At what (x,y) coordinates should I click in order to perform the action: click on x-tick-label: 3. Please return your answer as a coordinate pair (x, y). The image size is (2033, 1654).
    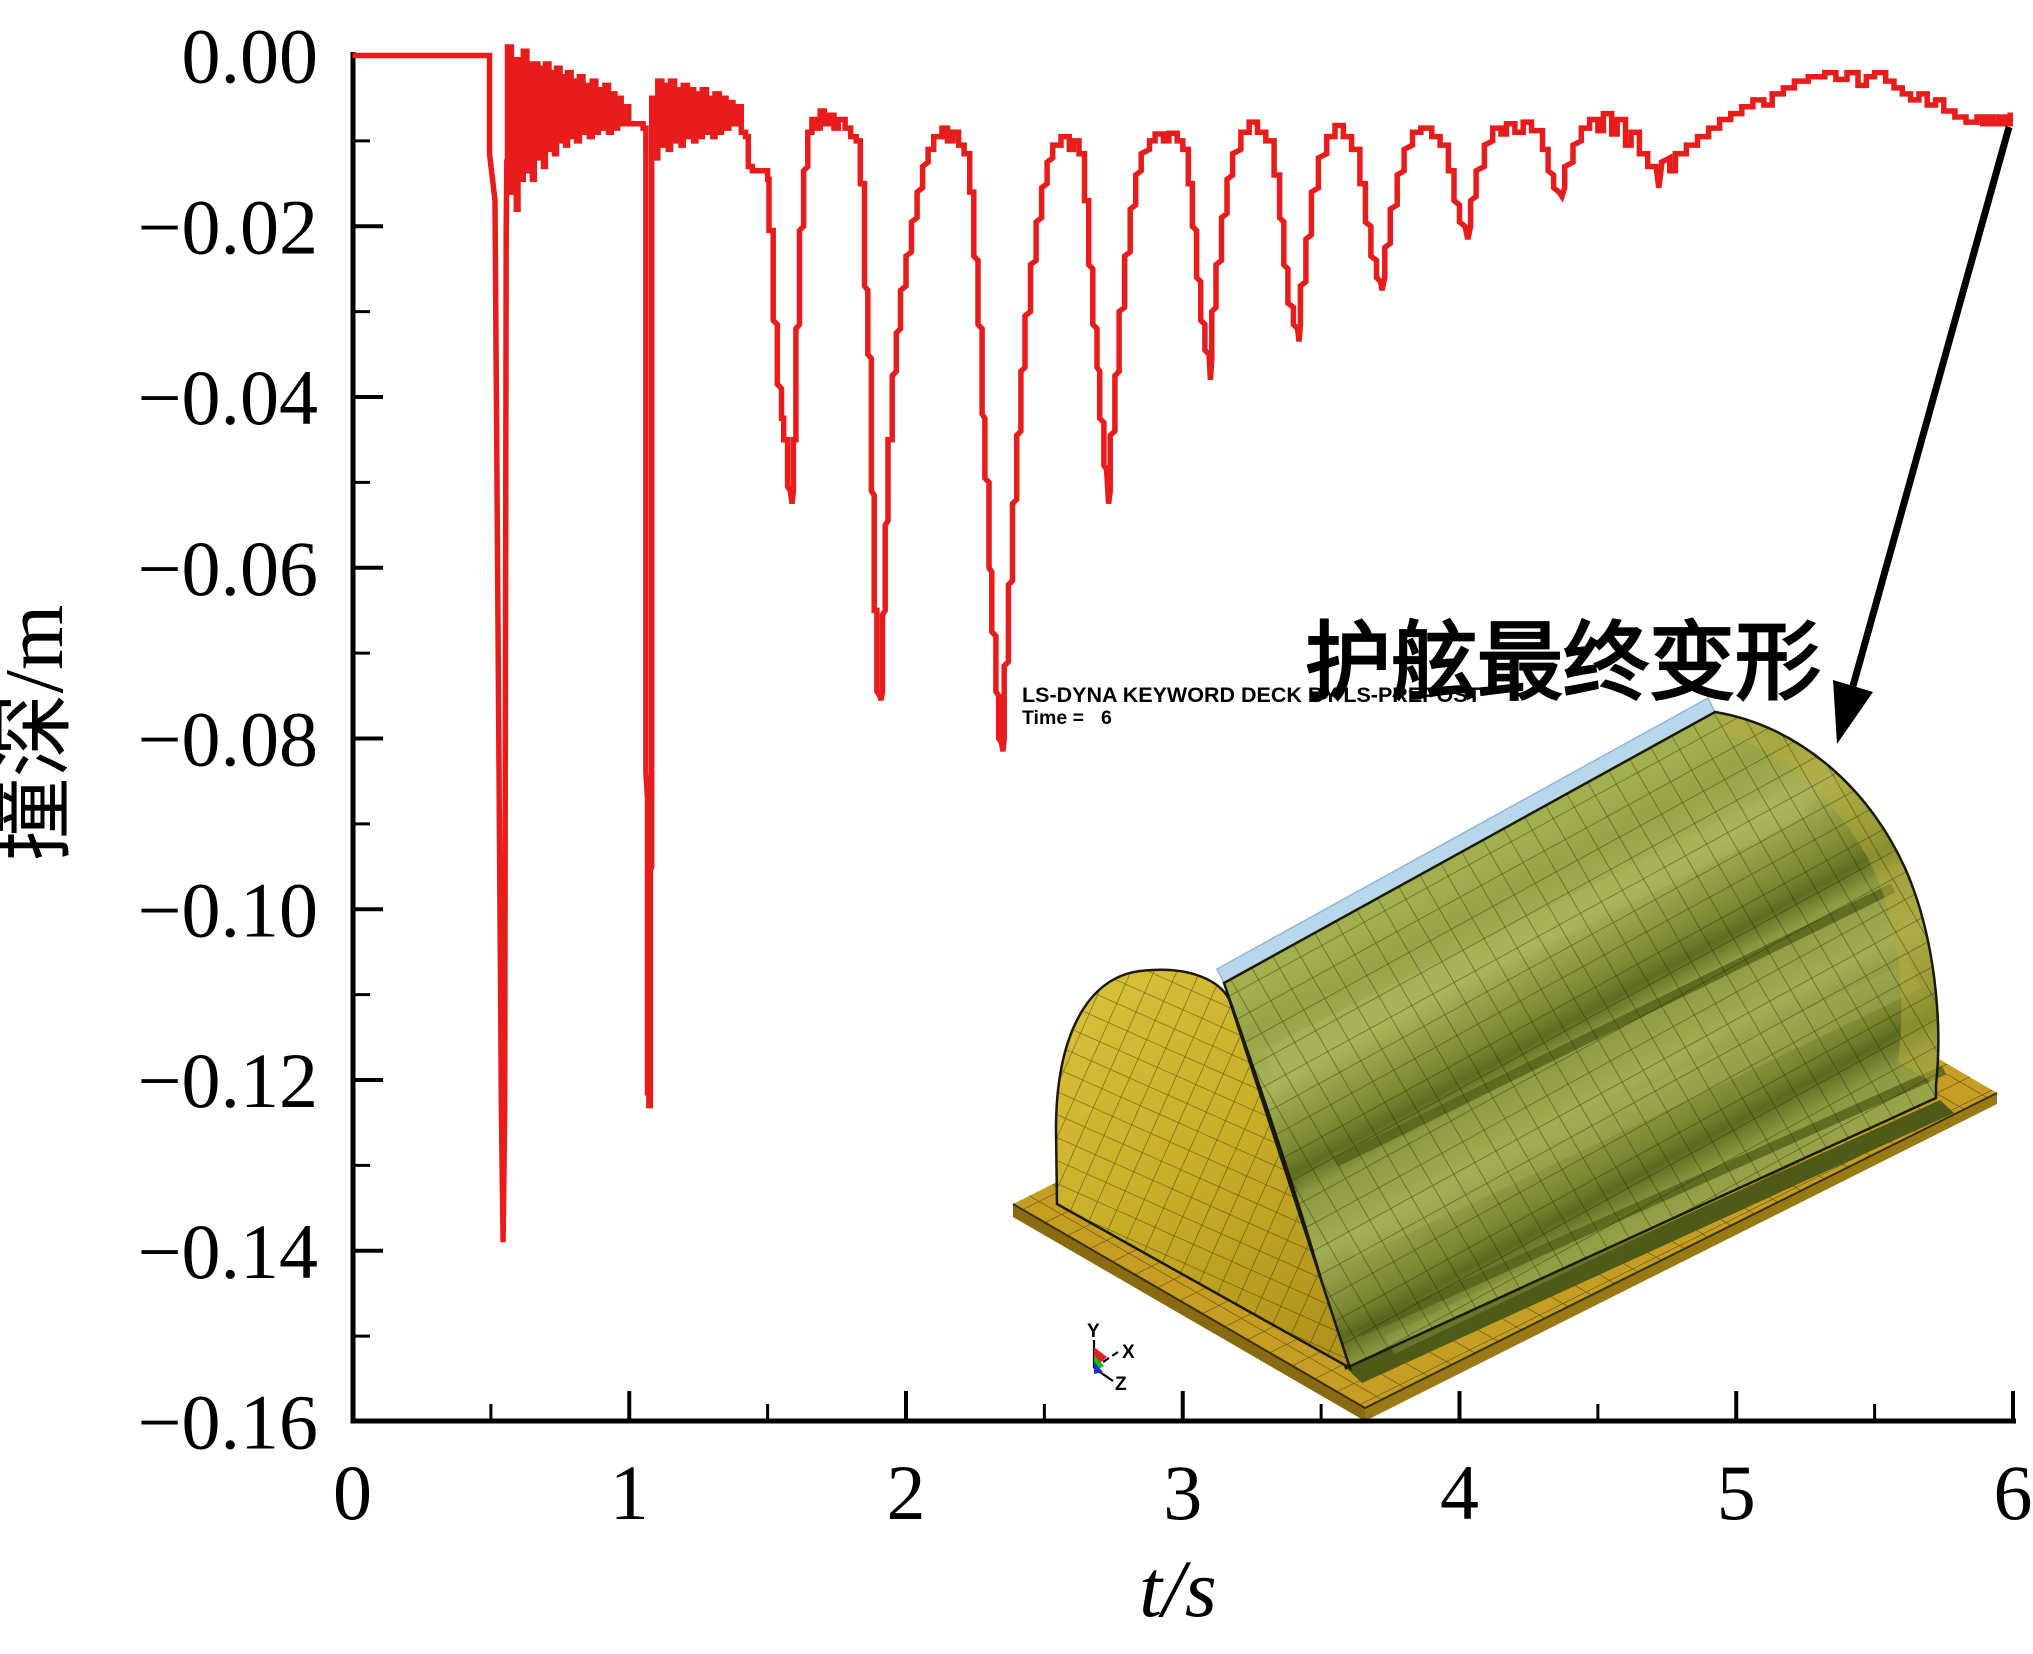
    Looking at the image, I should click on (1182, 1492).